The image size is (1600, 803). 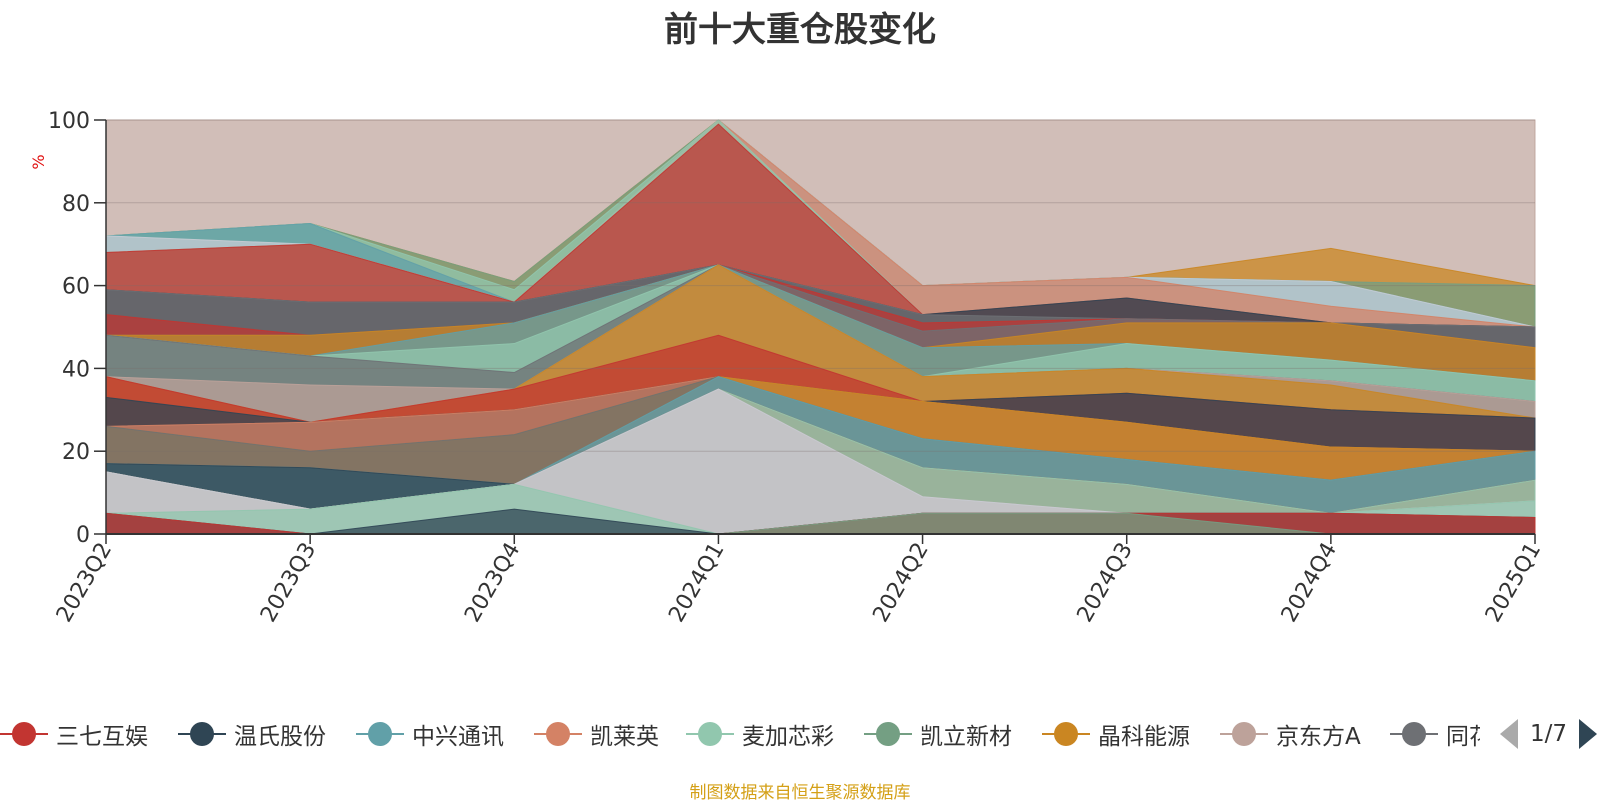 What do you see at coordinates (76, 369) in the screenshot?
I see `y-tick-label: 40` at bounding box center [76, 369].